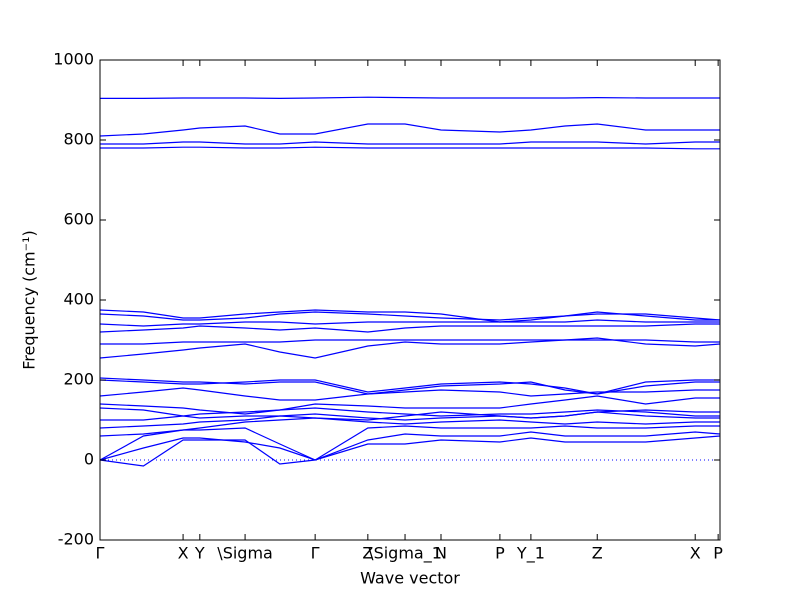 The height and width of the screenshot is (600, 800). What do you see at coordinates (29, 299) in the screenshot?
I see `y-axis-label: Frequency (cm⁻¹)` at bounding box center [29, 299].